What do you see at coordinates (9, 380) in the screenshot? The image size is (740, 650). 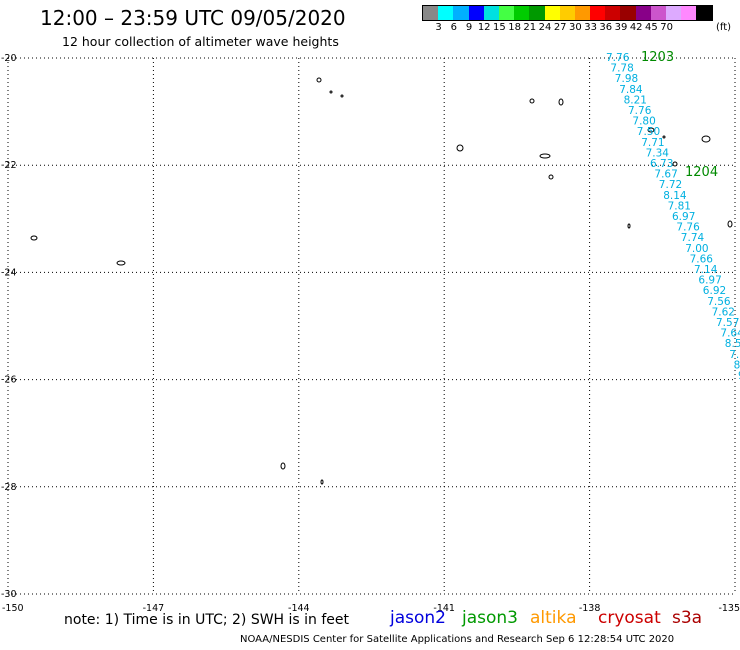 I see `lat-tick-label: -26` at bounding box center [9, 380].